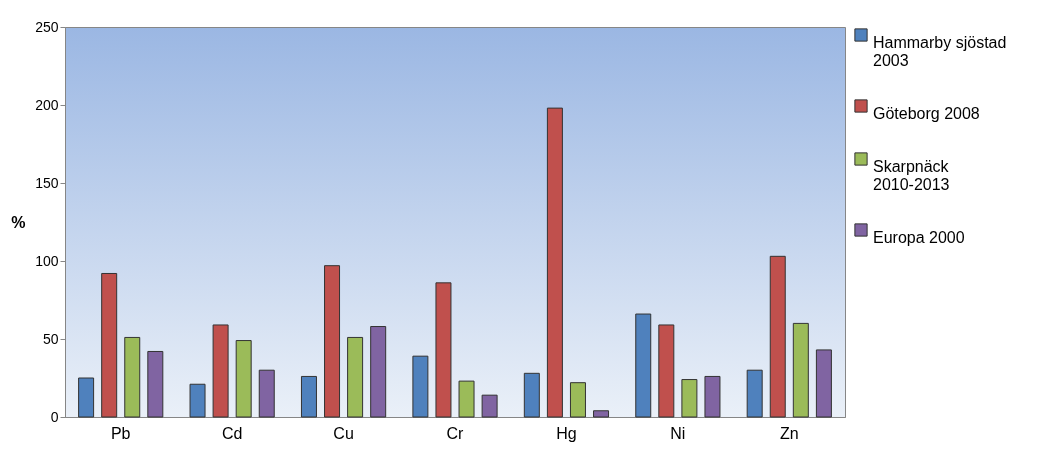 The height and width of the screenshot is (472, 1047). I want to click on y-tick-label: 100, so click(47, 260).